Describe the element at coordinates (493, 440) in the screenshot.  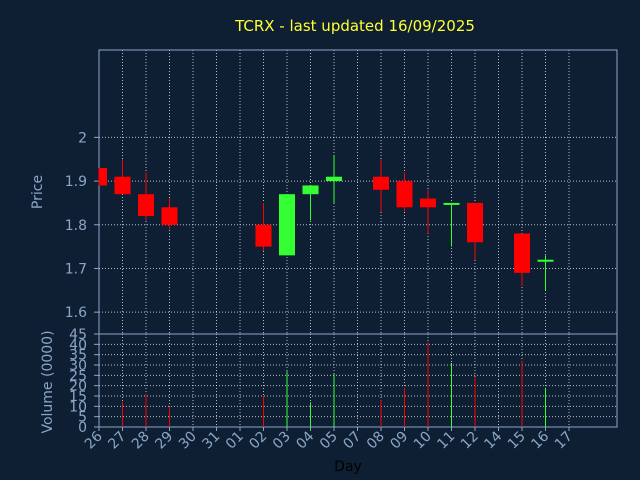
I see `day-tick-label: 14` at that location.